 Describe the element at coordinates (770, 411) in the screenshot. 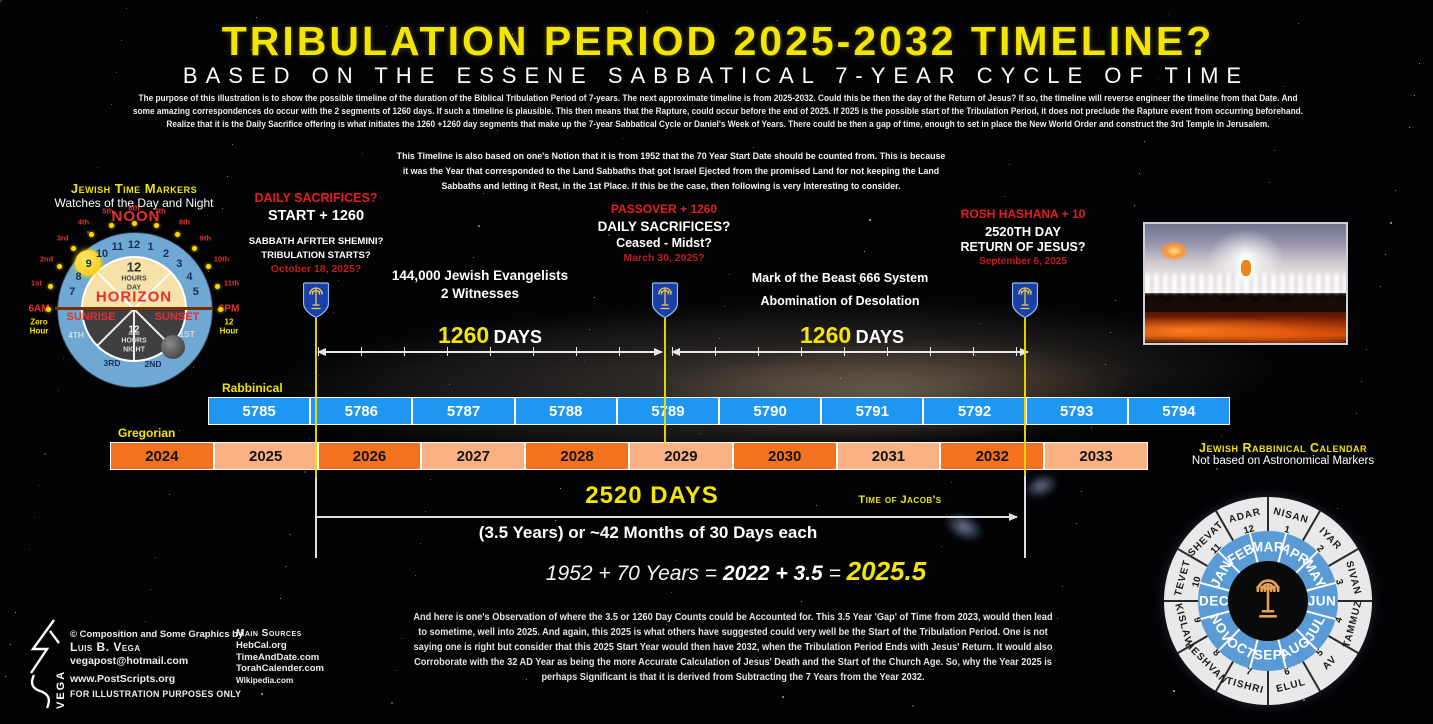

I see `rabbinical-year-cell: 5790` at that location.